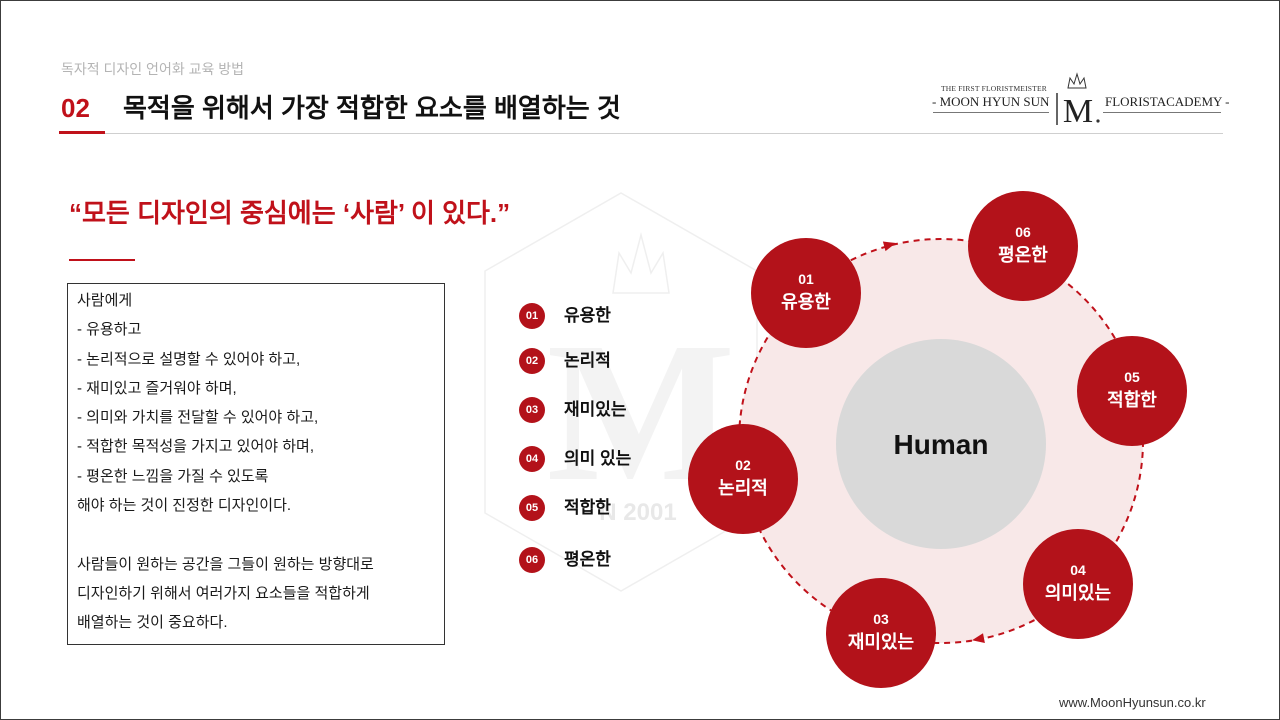 Image resolution: width=1280 pixels, height=720 pixels. Describe the element at coordinates (1078, 111) in the screenshot. I see `logo-monogram-letter: M` at that location.